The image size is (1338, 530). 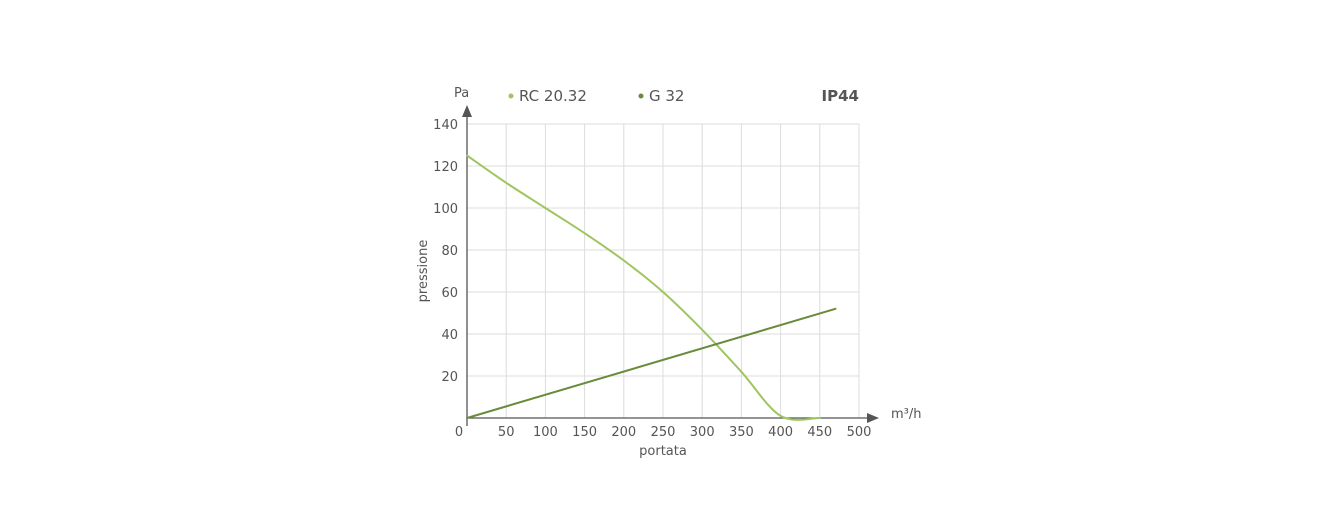 What do you see at coordinates (506, 432) in the screenshot?
I see `x-tick-label: 50` at bounding box center [506, 432].